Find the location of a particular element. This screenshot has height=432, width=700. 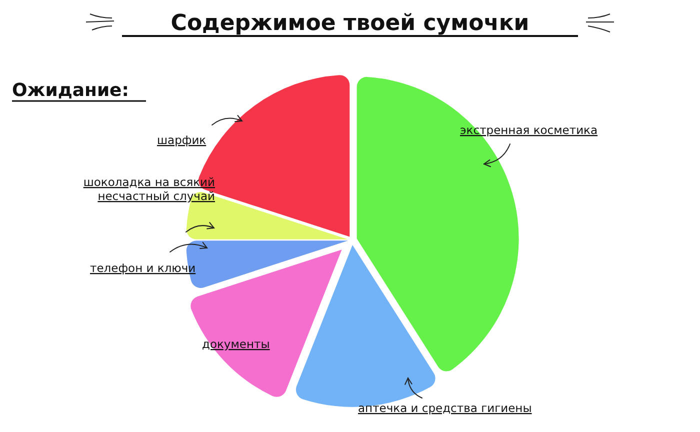

slice-label: шарфик is located at coordinates (181, 140).